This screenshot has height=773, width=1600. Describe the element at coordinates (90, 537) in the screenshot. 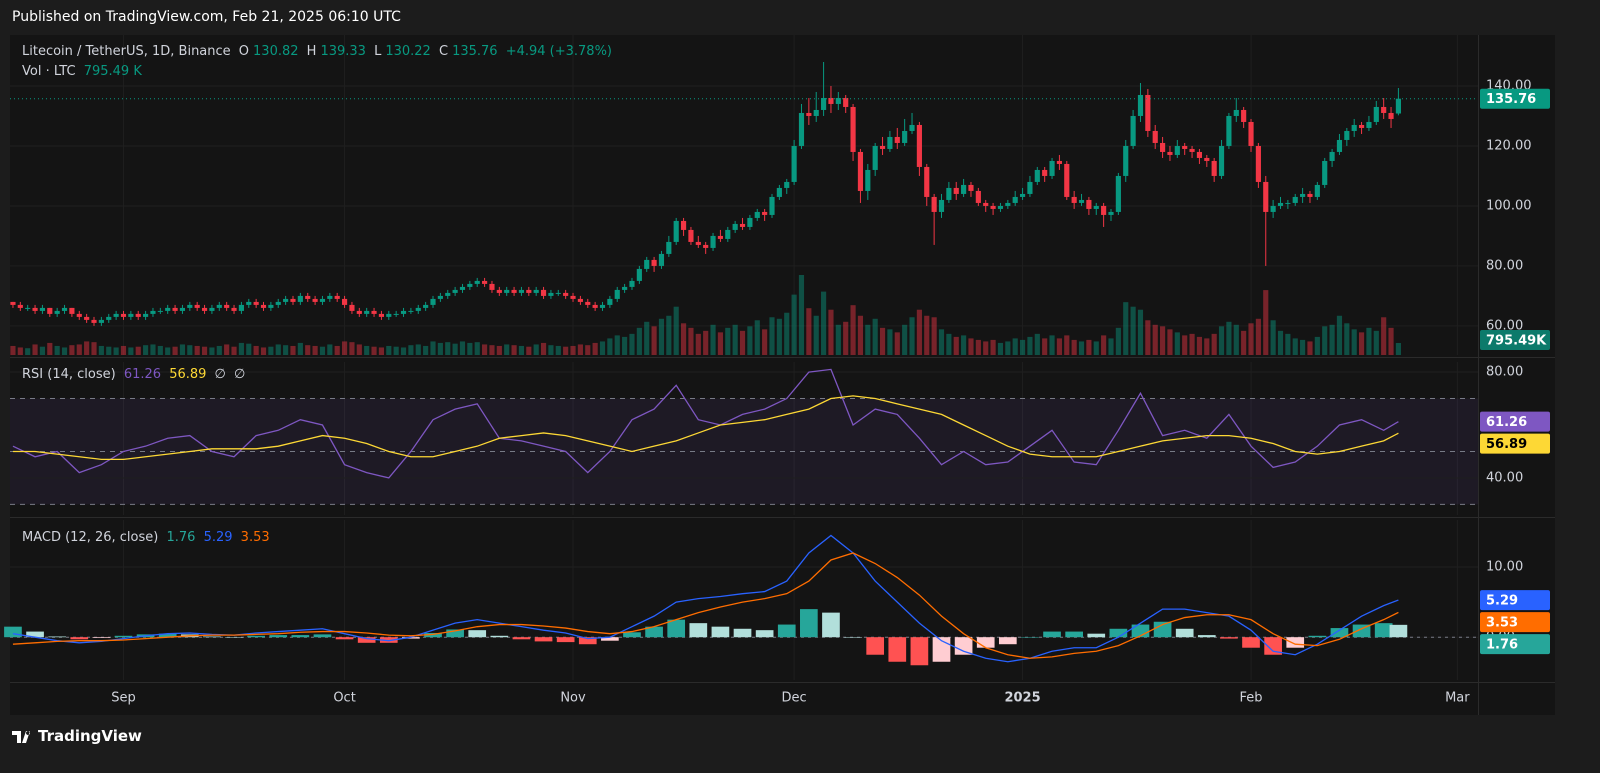

I see `macd-title: MACD (12, 26, close)` at that location.